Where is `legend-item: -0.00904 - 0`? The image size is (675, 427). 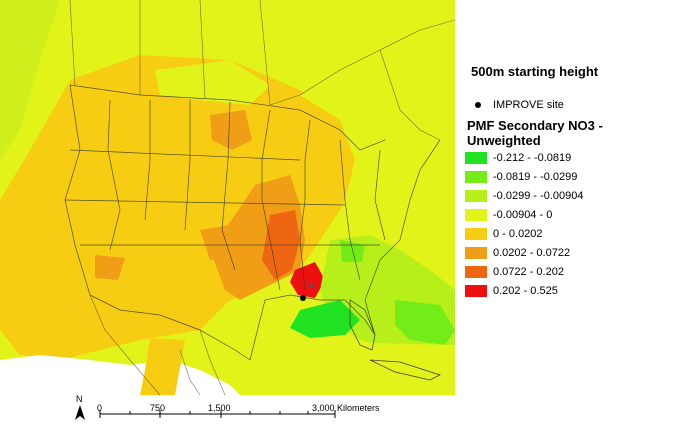 legend-item: -0.00904 - 0 is located at coordinates (524, 214).